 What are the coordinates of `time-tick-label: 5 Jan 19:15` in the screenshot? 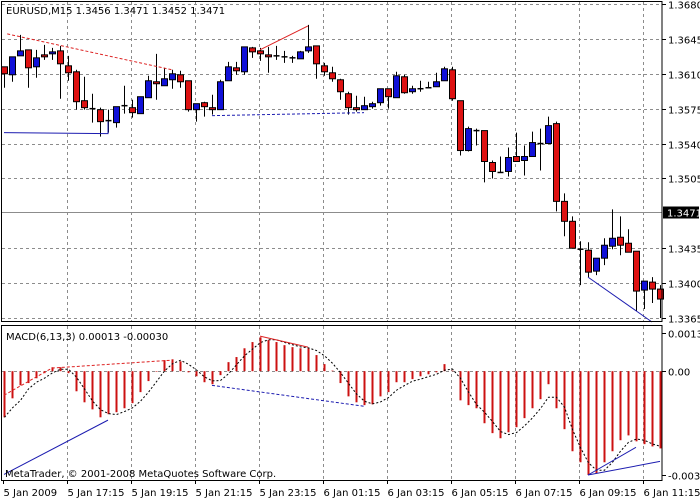 It's located at (160, 493).